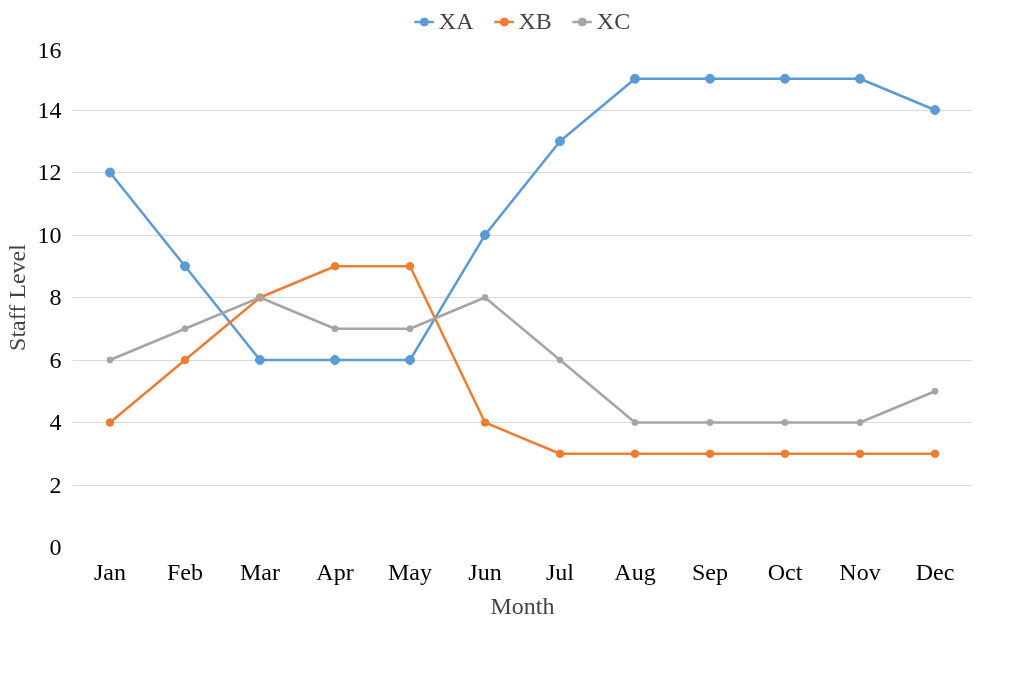  What do you see at coordinates (485, 571) in the screenshot?
I see `x-tick-label: Jun` at bounding box center [485, 571].